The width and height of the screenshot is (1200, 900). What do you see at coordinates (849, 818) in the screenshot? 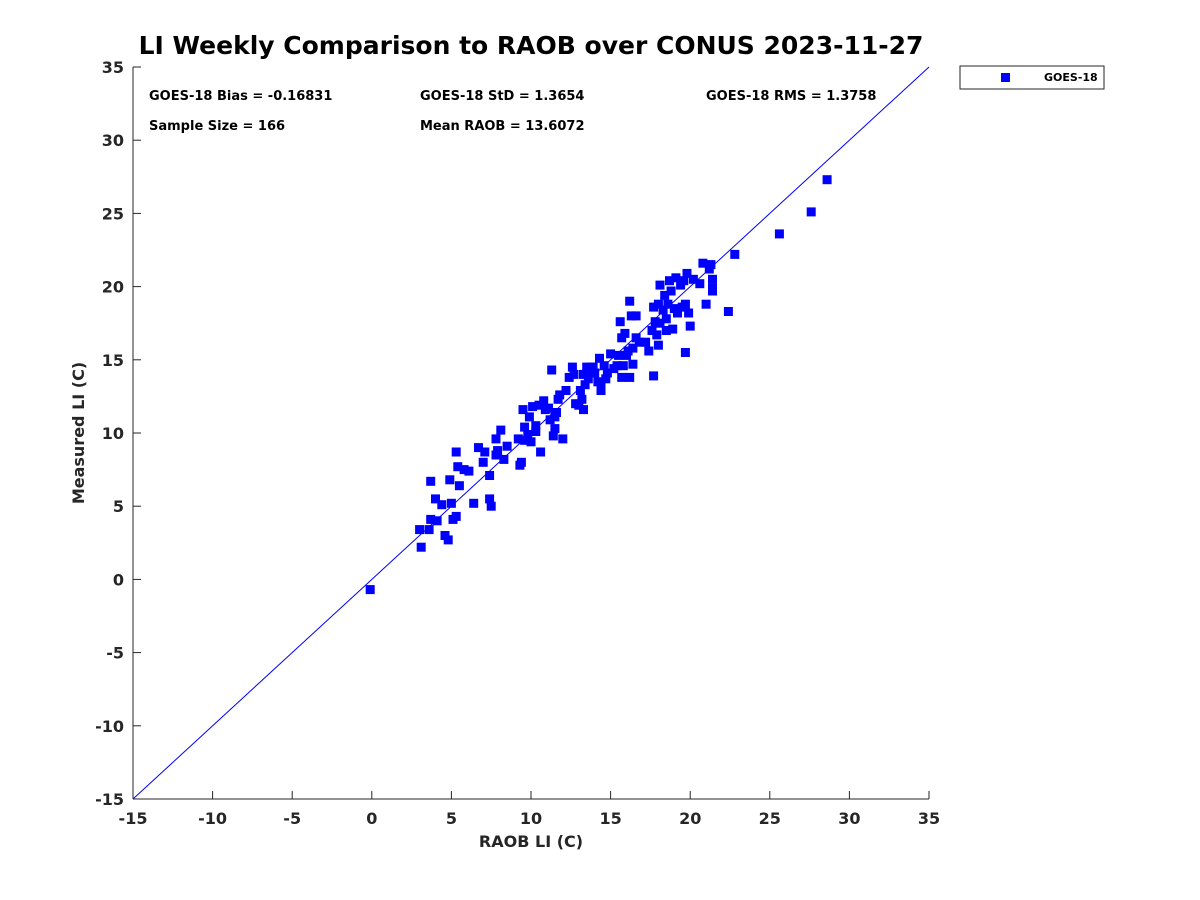
I see `x-tick-label: 30` at bounding box center [849, 818].